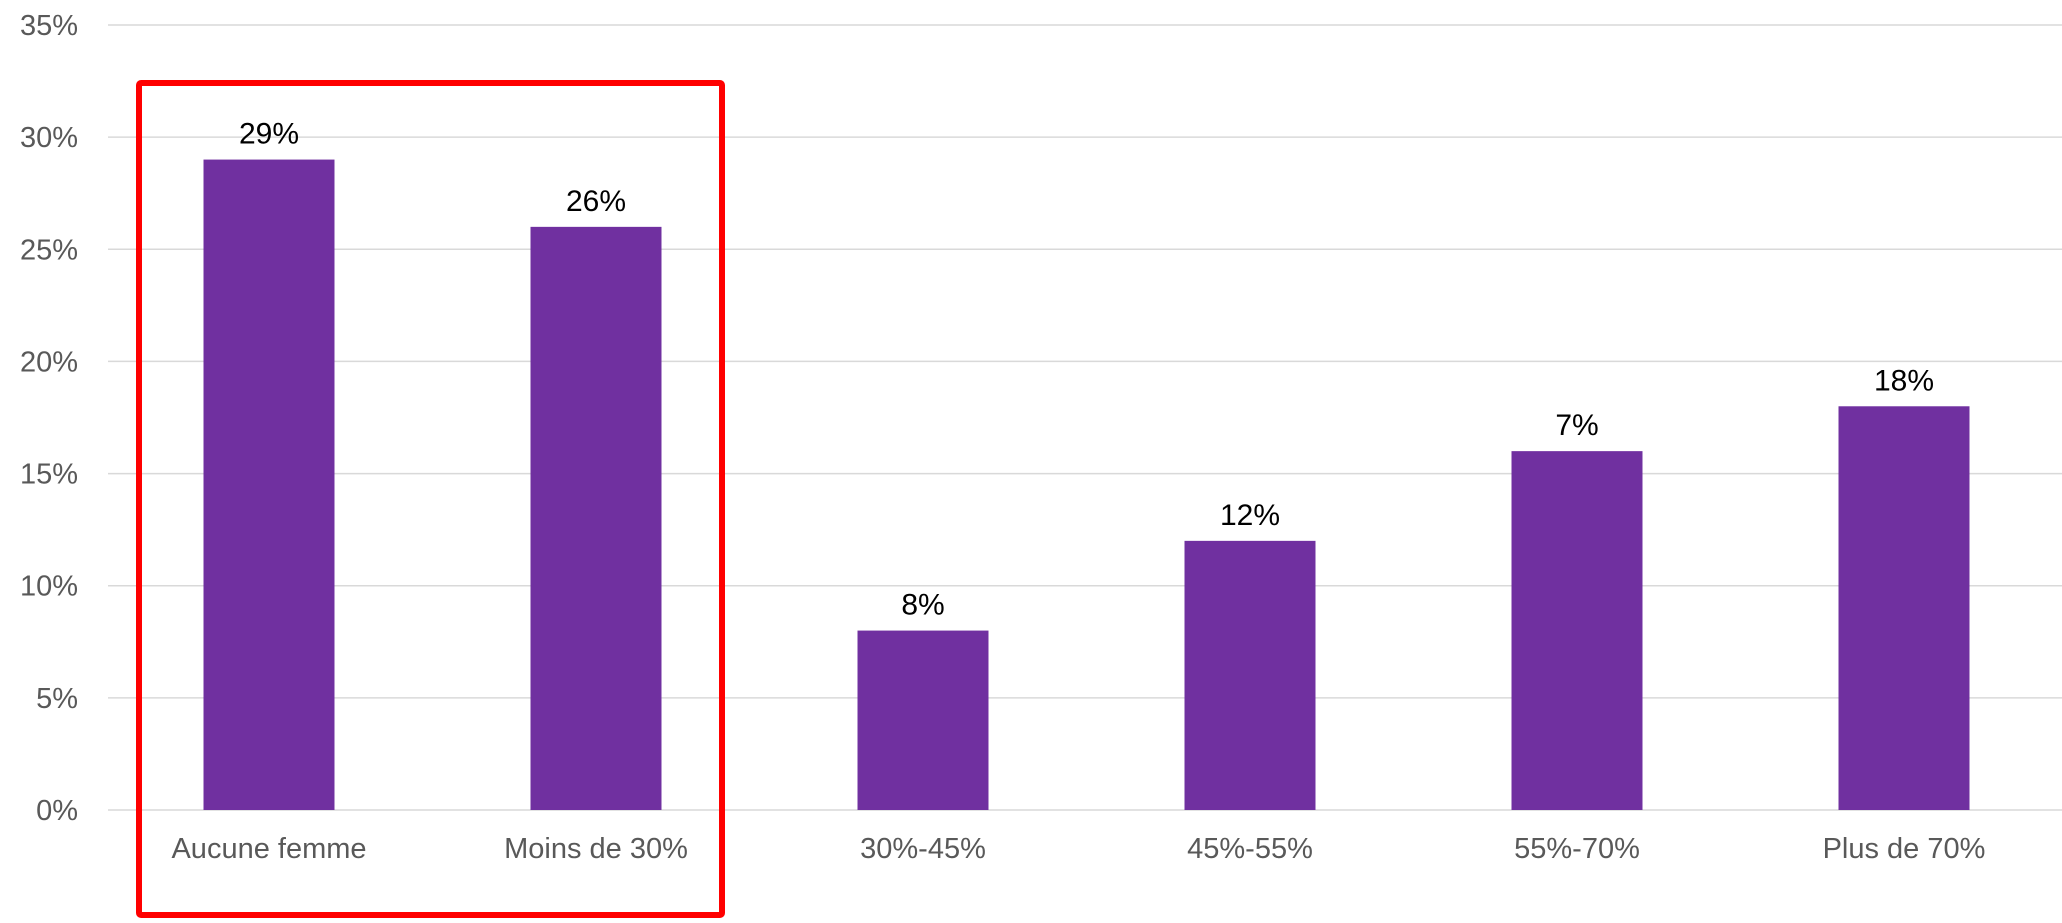 The image size is (2062, 923). Describe the element at coordinates (269, 134) in the screenshot. I see `data-label: 29%` at that location.